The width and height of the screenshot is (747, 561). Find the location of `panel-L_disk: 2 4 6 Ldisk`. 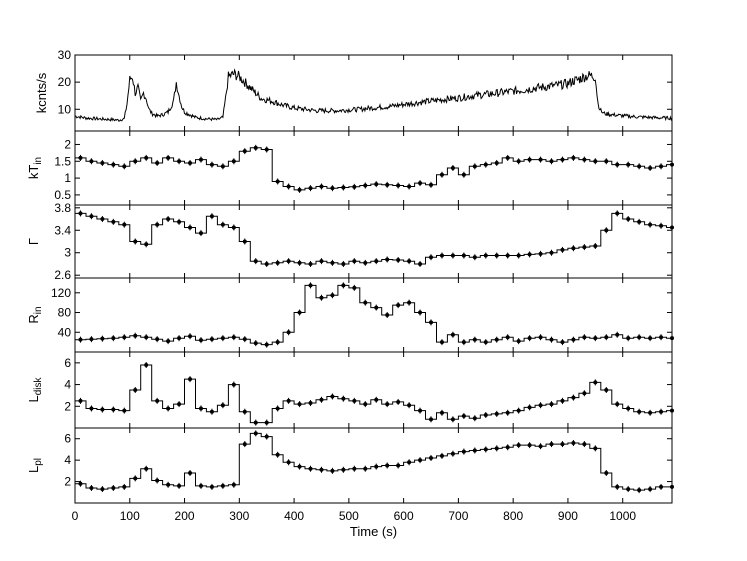

panel-L_disk: 2 4 6 Ldisk is located at coordinates (350, 390).